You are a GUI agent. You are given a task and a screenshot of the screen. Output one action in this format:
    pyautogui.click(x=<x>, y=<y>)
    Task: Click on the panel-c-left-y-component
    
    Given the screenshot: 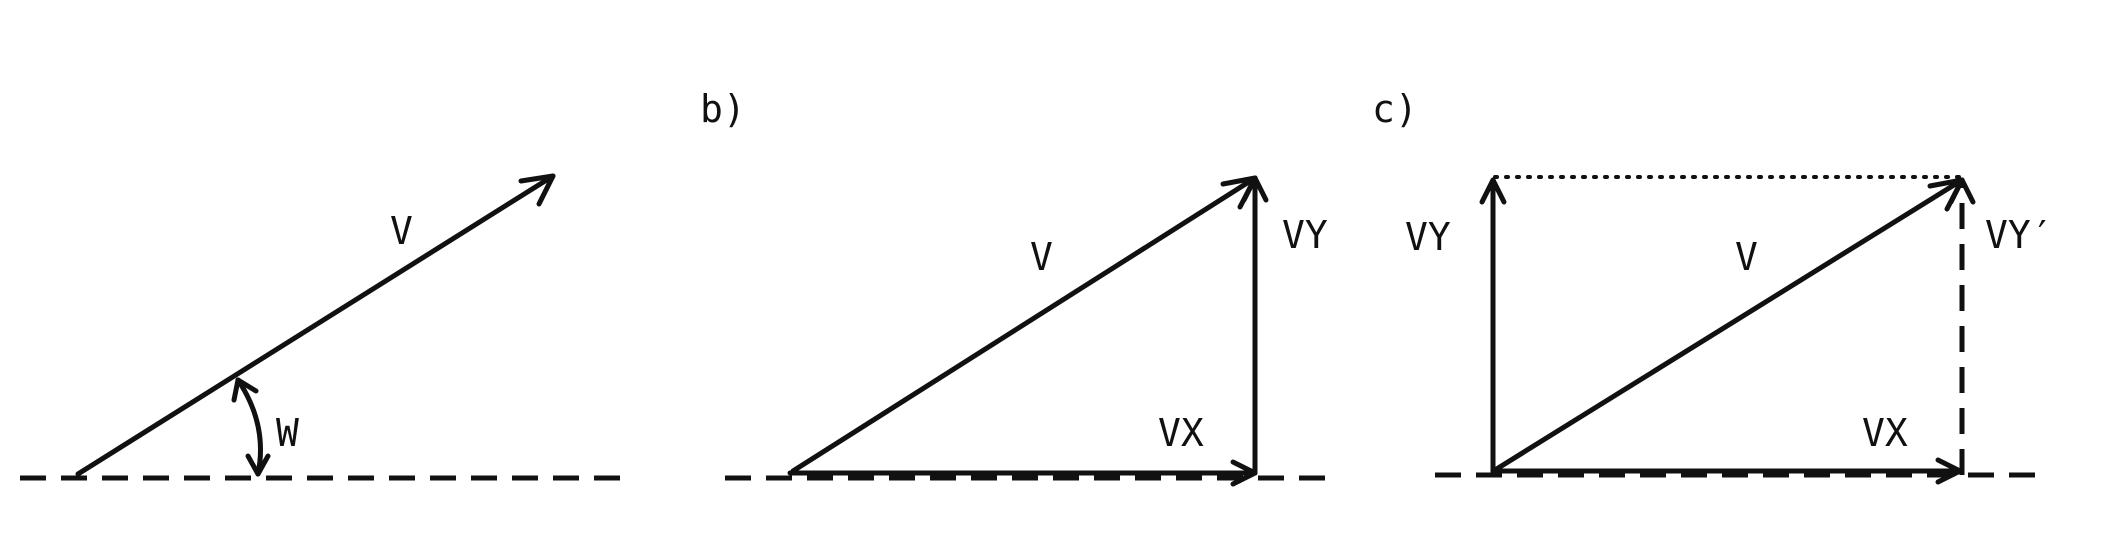 What is the action you would take?
    pyautogui.click(x=1493, y=326)
    